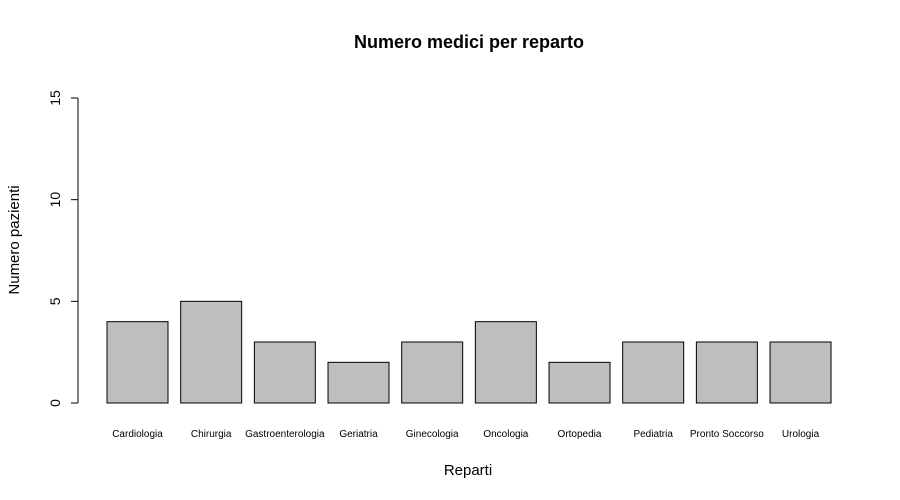  What do you see at coordinates (137, 362) in the screenshot?
I see `bar-cardiologia` at bounding box center [137, 362].